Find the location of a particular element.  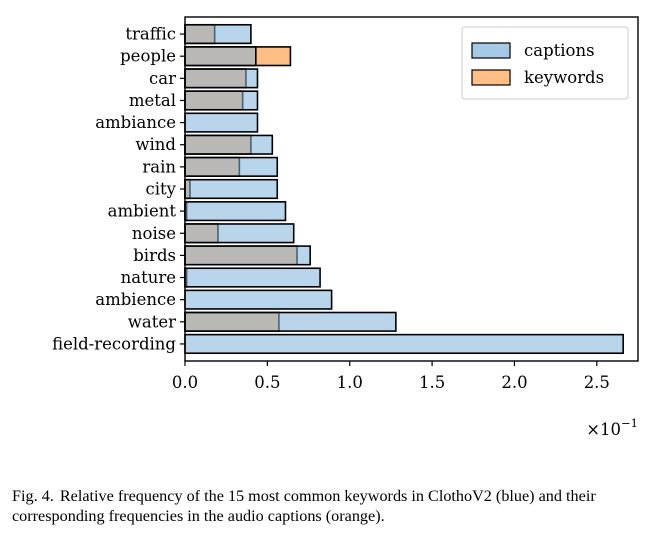

captions-bar-nature is located at coordinates (252, 277).